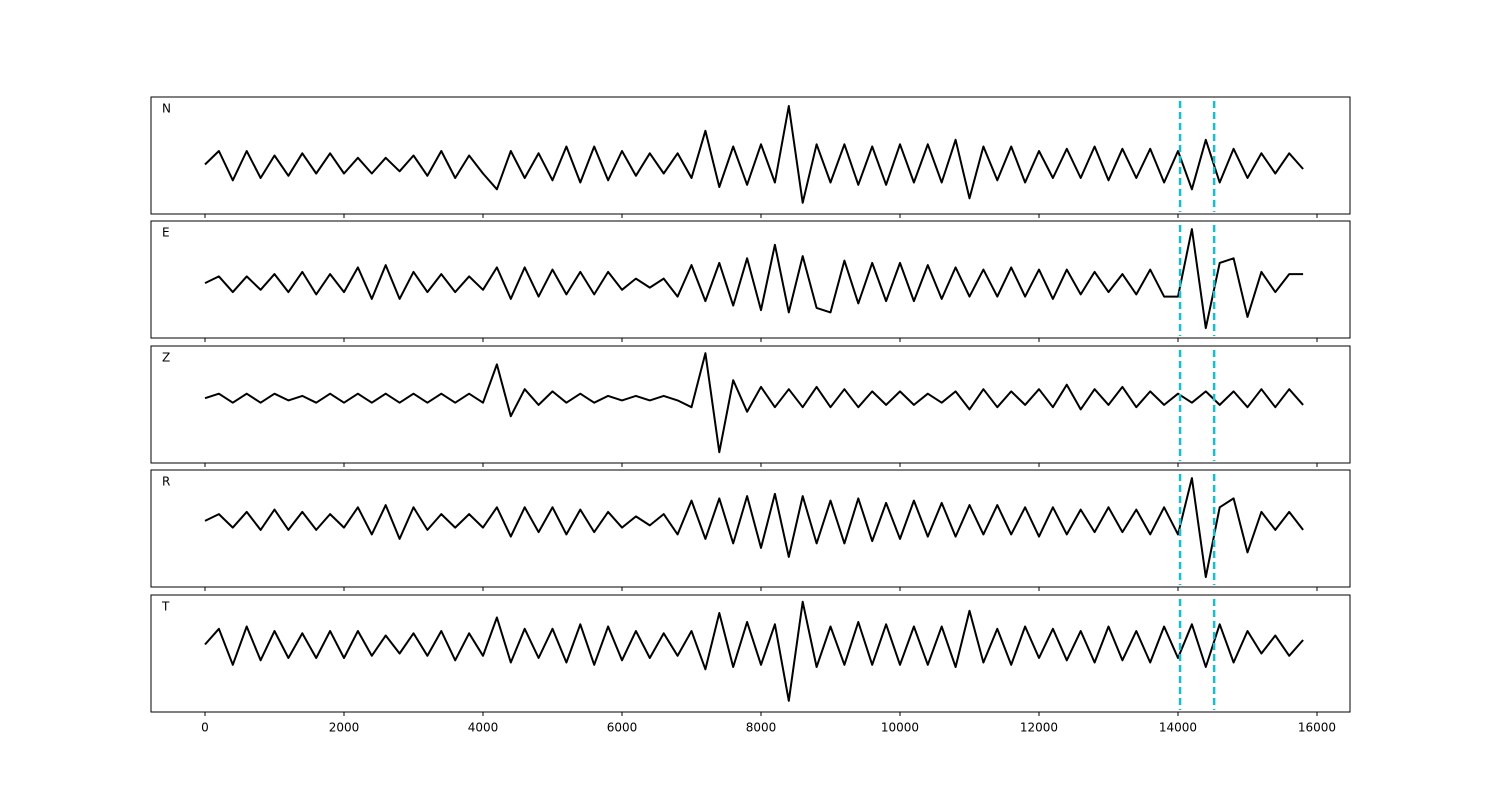 The width and height of the screenshot is (1500, 800). I want to click on x-tick-label: 0, so click(205, 728).